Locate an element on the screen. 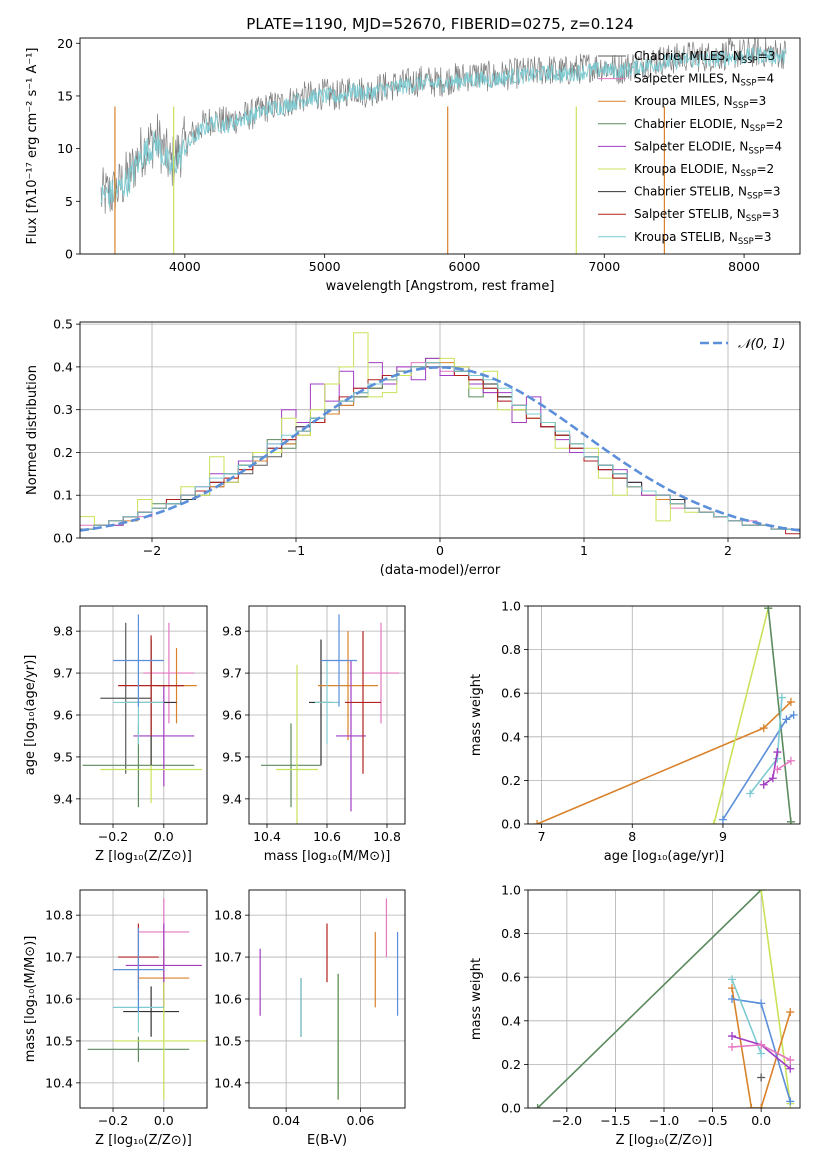 The height and width of the screenshot is (1170, 819). y-tick-label: 10.5 is located at coordinates (59, 1040).